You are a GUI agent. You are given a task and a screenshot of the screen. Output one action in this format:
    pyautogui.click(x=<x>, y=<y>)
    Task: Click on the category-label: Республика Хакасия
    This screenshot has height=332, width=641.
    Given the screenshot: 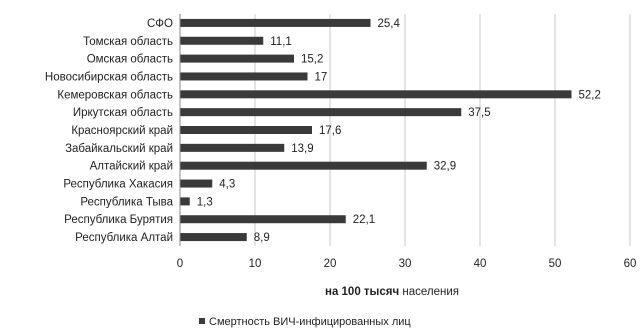 What is the action you would take?
    pyautogui.click(x=118, y=185)
    